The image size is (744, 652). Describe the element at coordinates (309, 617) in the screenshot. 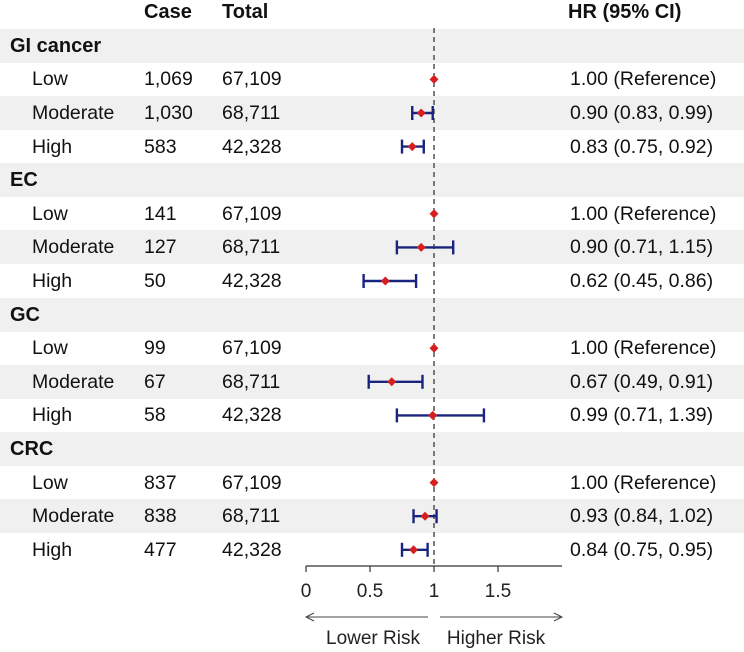

I see `lower-risk-arrowhead` at that location.